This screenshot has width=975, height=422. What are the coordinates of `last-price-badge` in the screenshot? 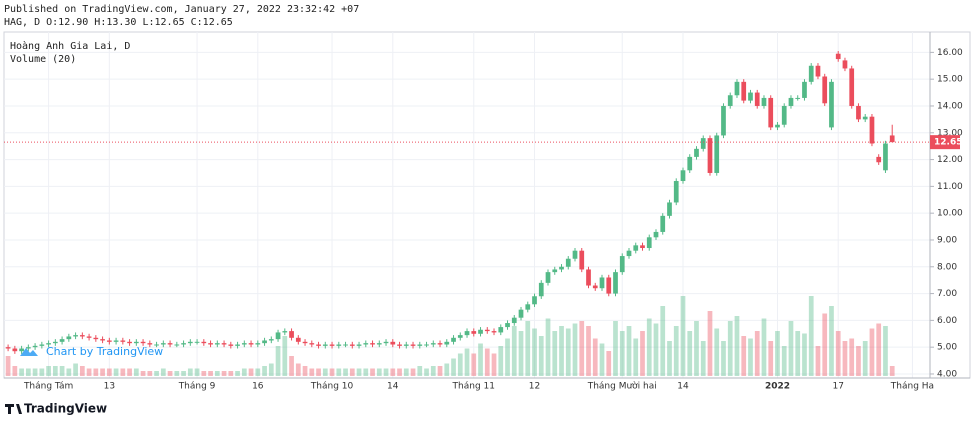 It's located at (945, 142).